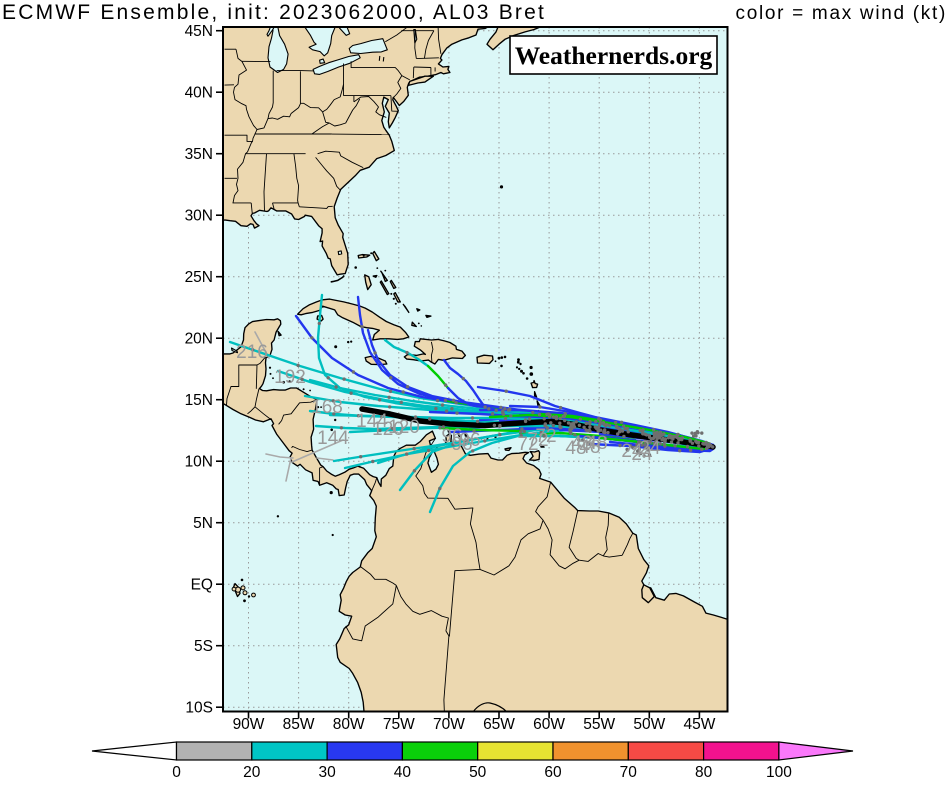 Image resolution: width=950 pixels, height=788 pixels. Describe the element at coordinates (553, 772) in the screenshot. I see `svg-text: 60` at that location.